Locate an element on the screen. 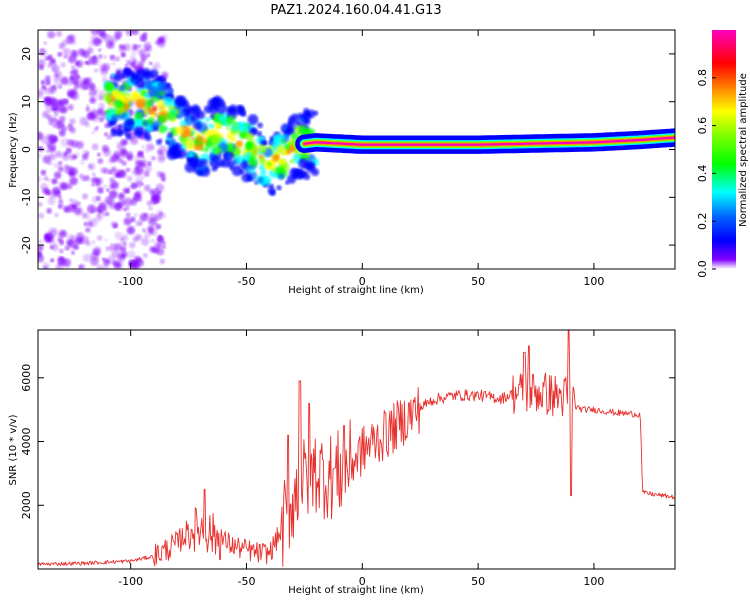 This screenshot has height=600, width=750. snr-ytick-label: 2000 is located at coordinates (26, 505).